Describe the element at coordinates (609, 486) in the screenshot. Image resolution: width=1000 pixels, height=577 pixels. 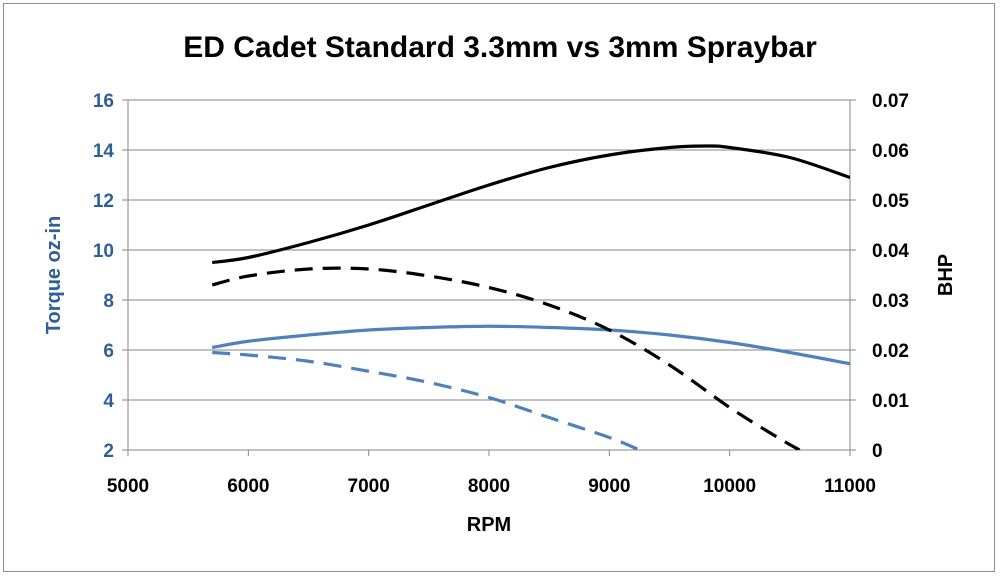
I see `x-tick-label: 9000` at that location.